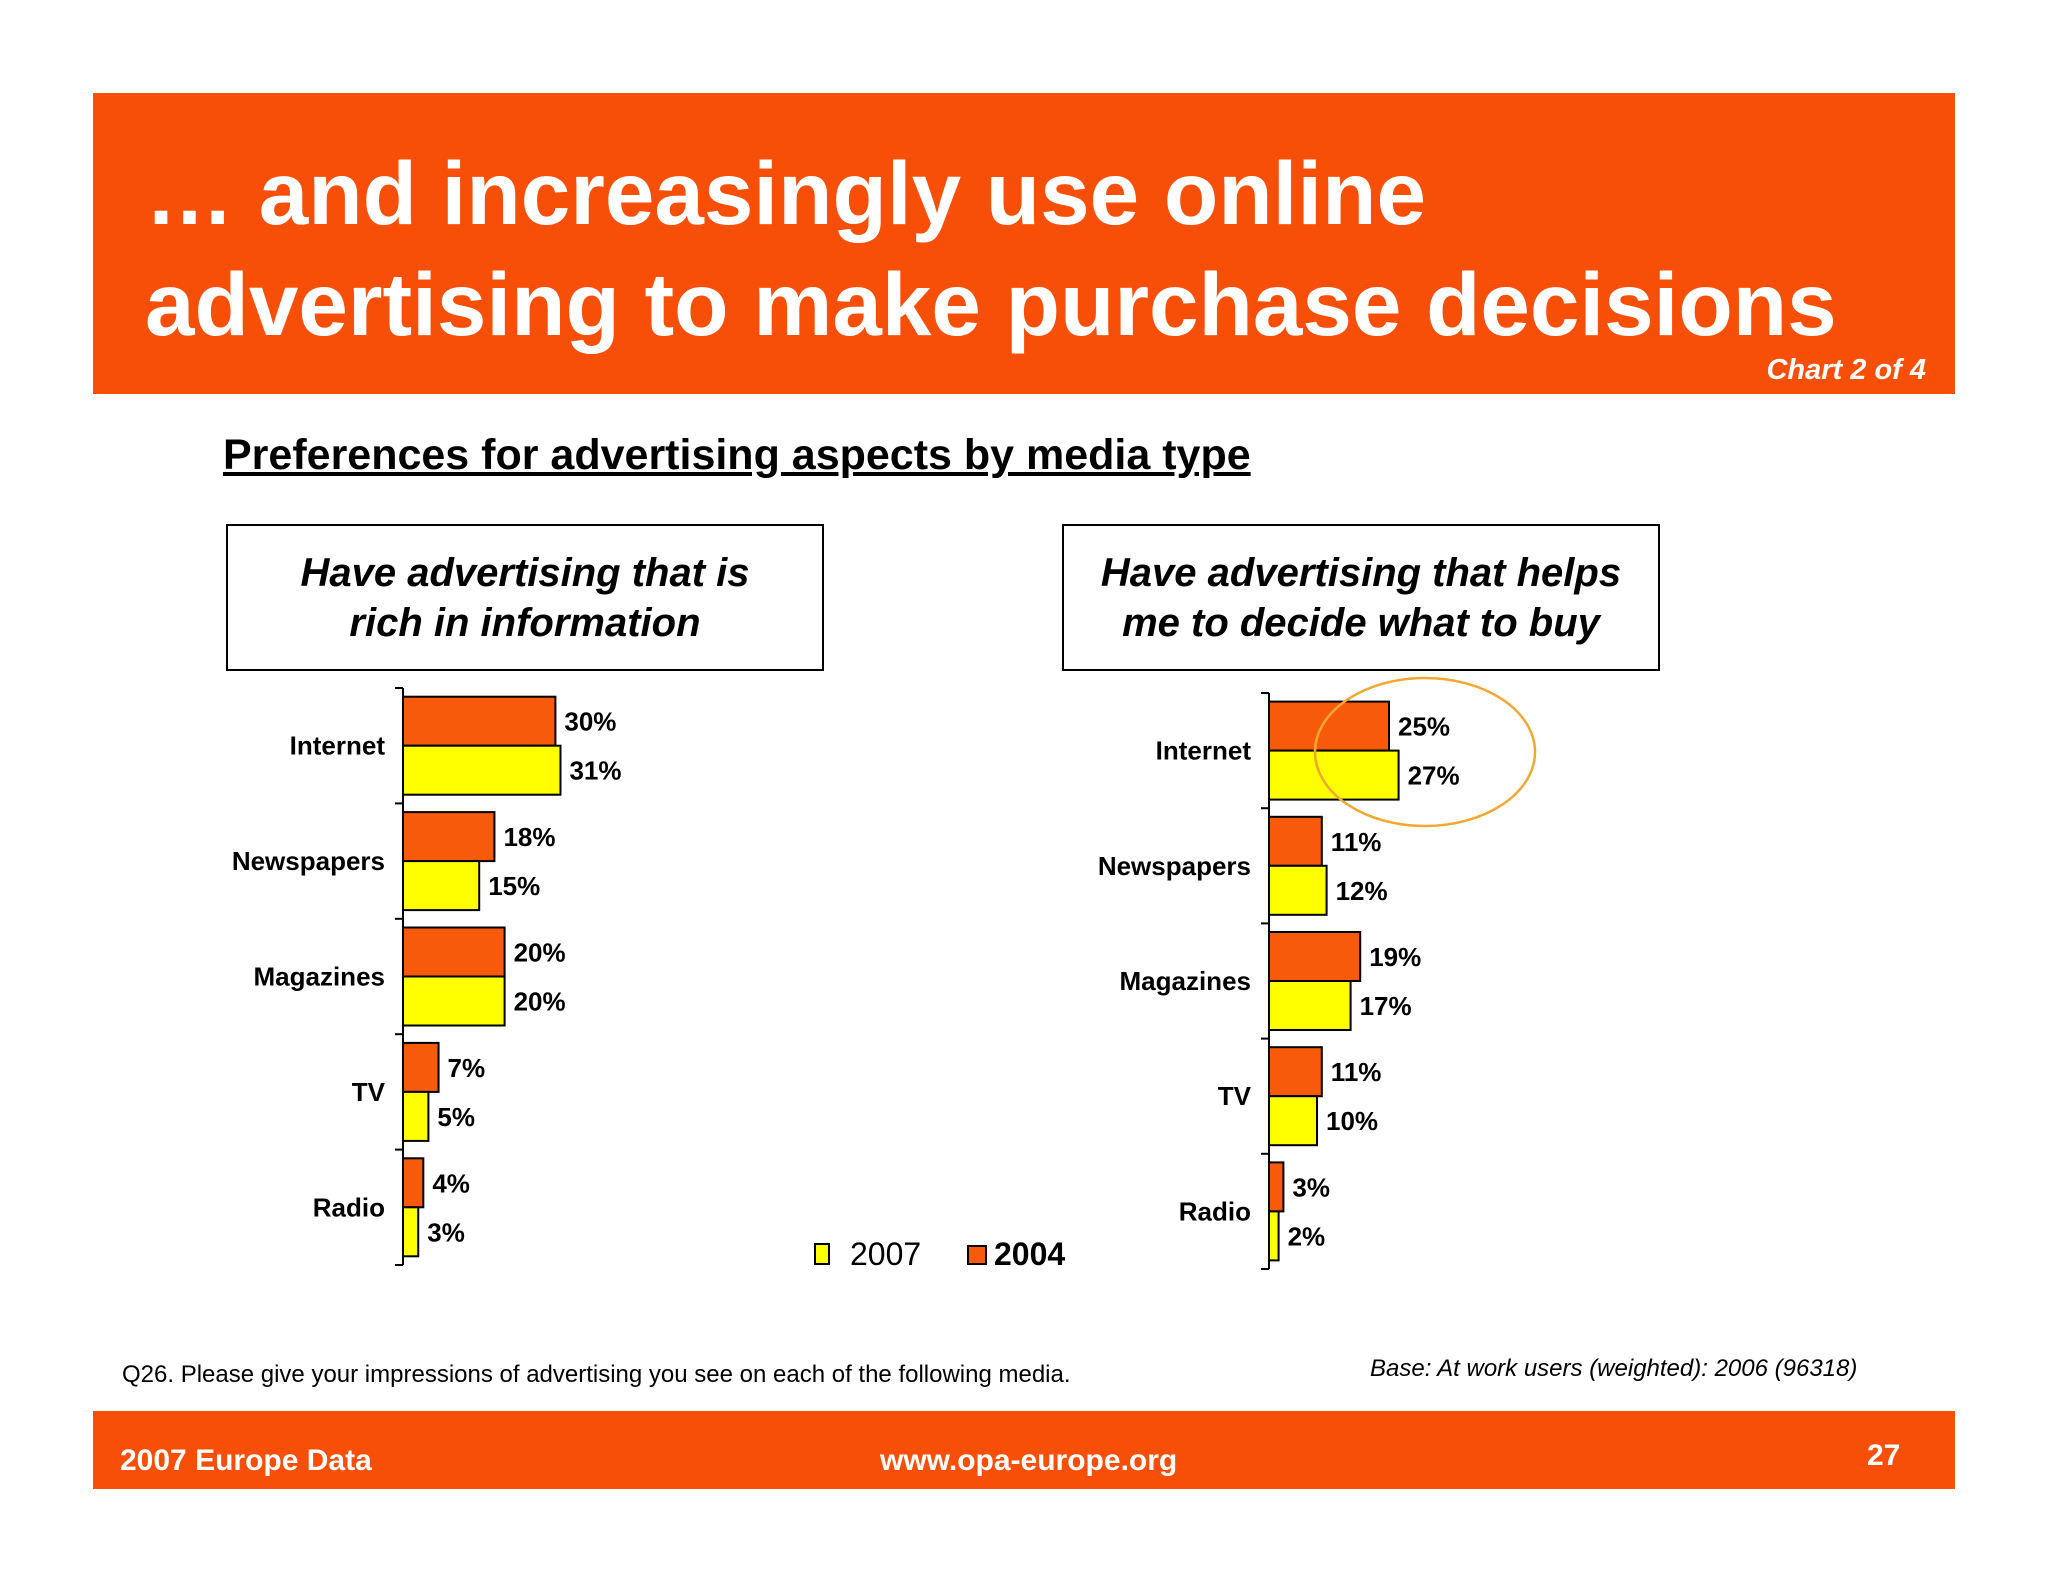 The image size is (2048, 1582). I want to click on chart1-label-2004-internet: 30%, so click(590, 722).